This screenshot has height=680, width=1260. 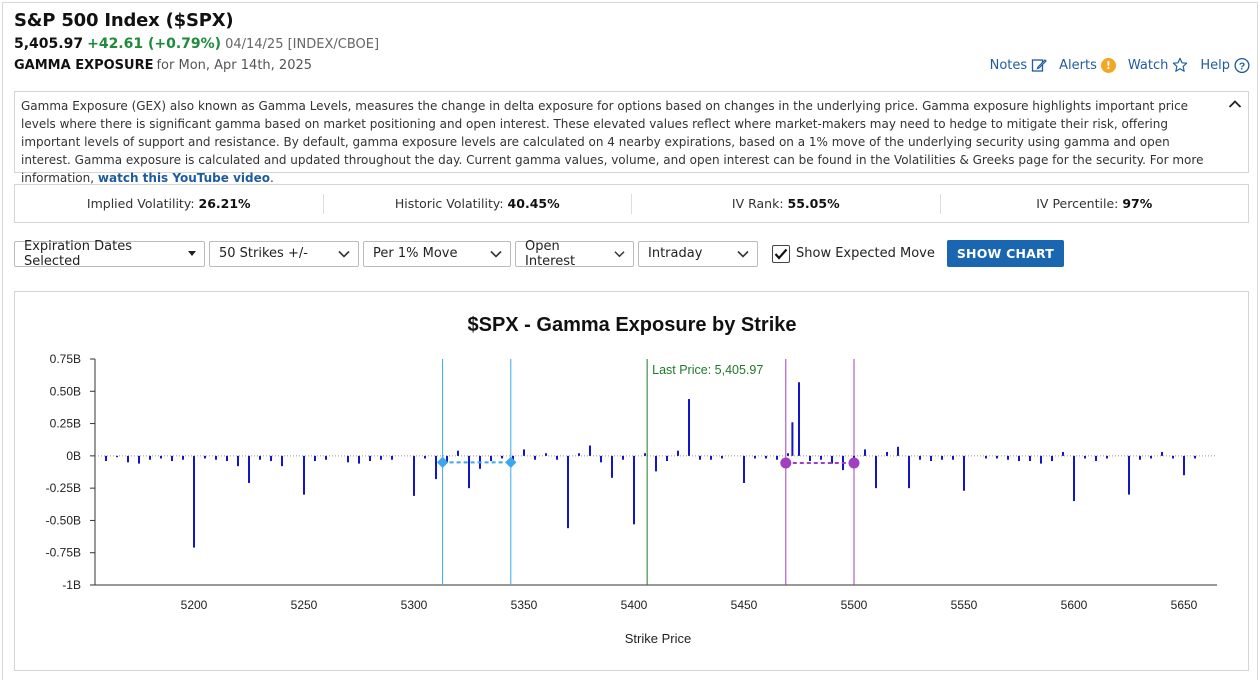 I want to click on help-label: Help, so click(x=1215, y=65).